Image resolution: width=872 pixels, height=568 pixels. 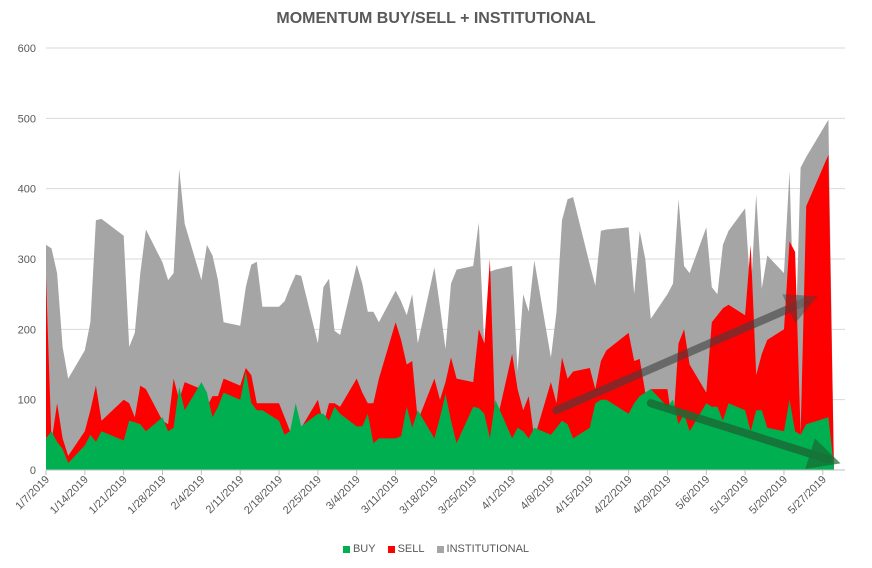 What do you see at coordinates (768, 495) in the screenshot?
I see `x-tick-label: 5/20/2019` at bounding box center [768, 495].